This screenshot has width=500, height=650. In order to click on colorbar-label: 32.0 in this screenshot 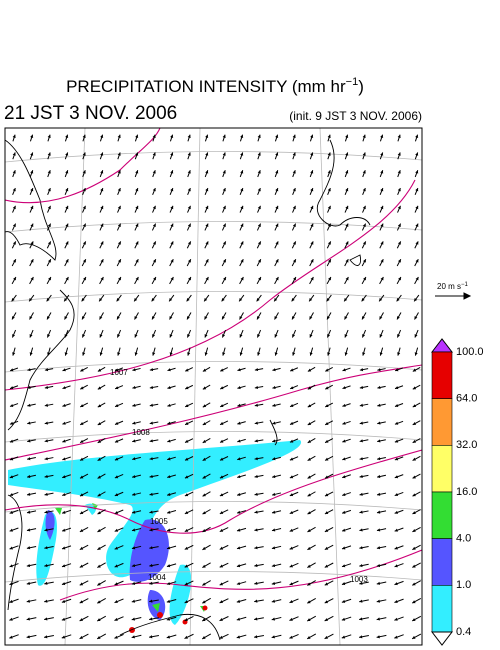, I will do `click(466, 445)`.